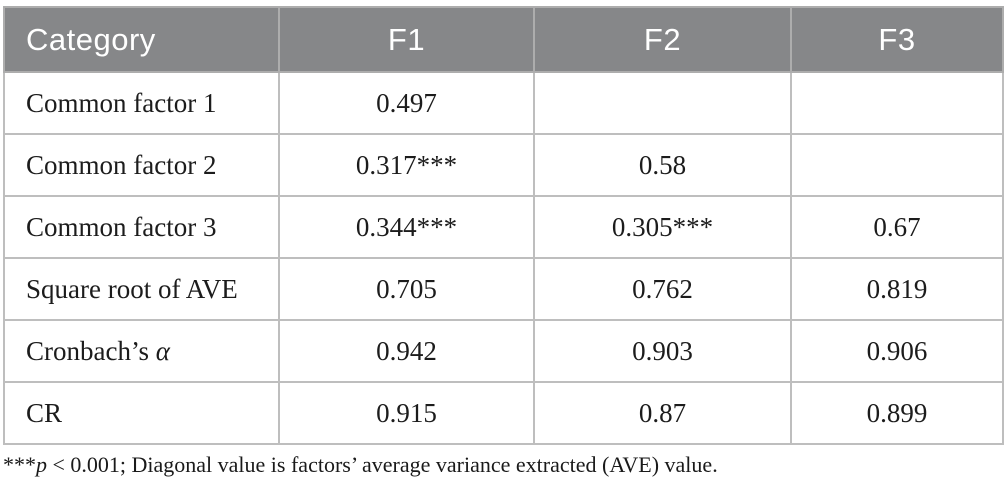  I want to click on cell-f2: 0.58, so click(662, 165).